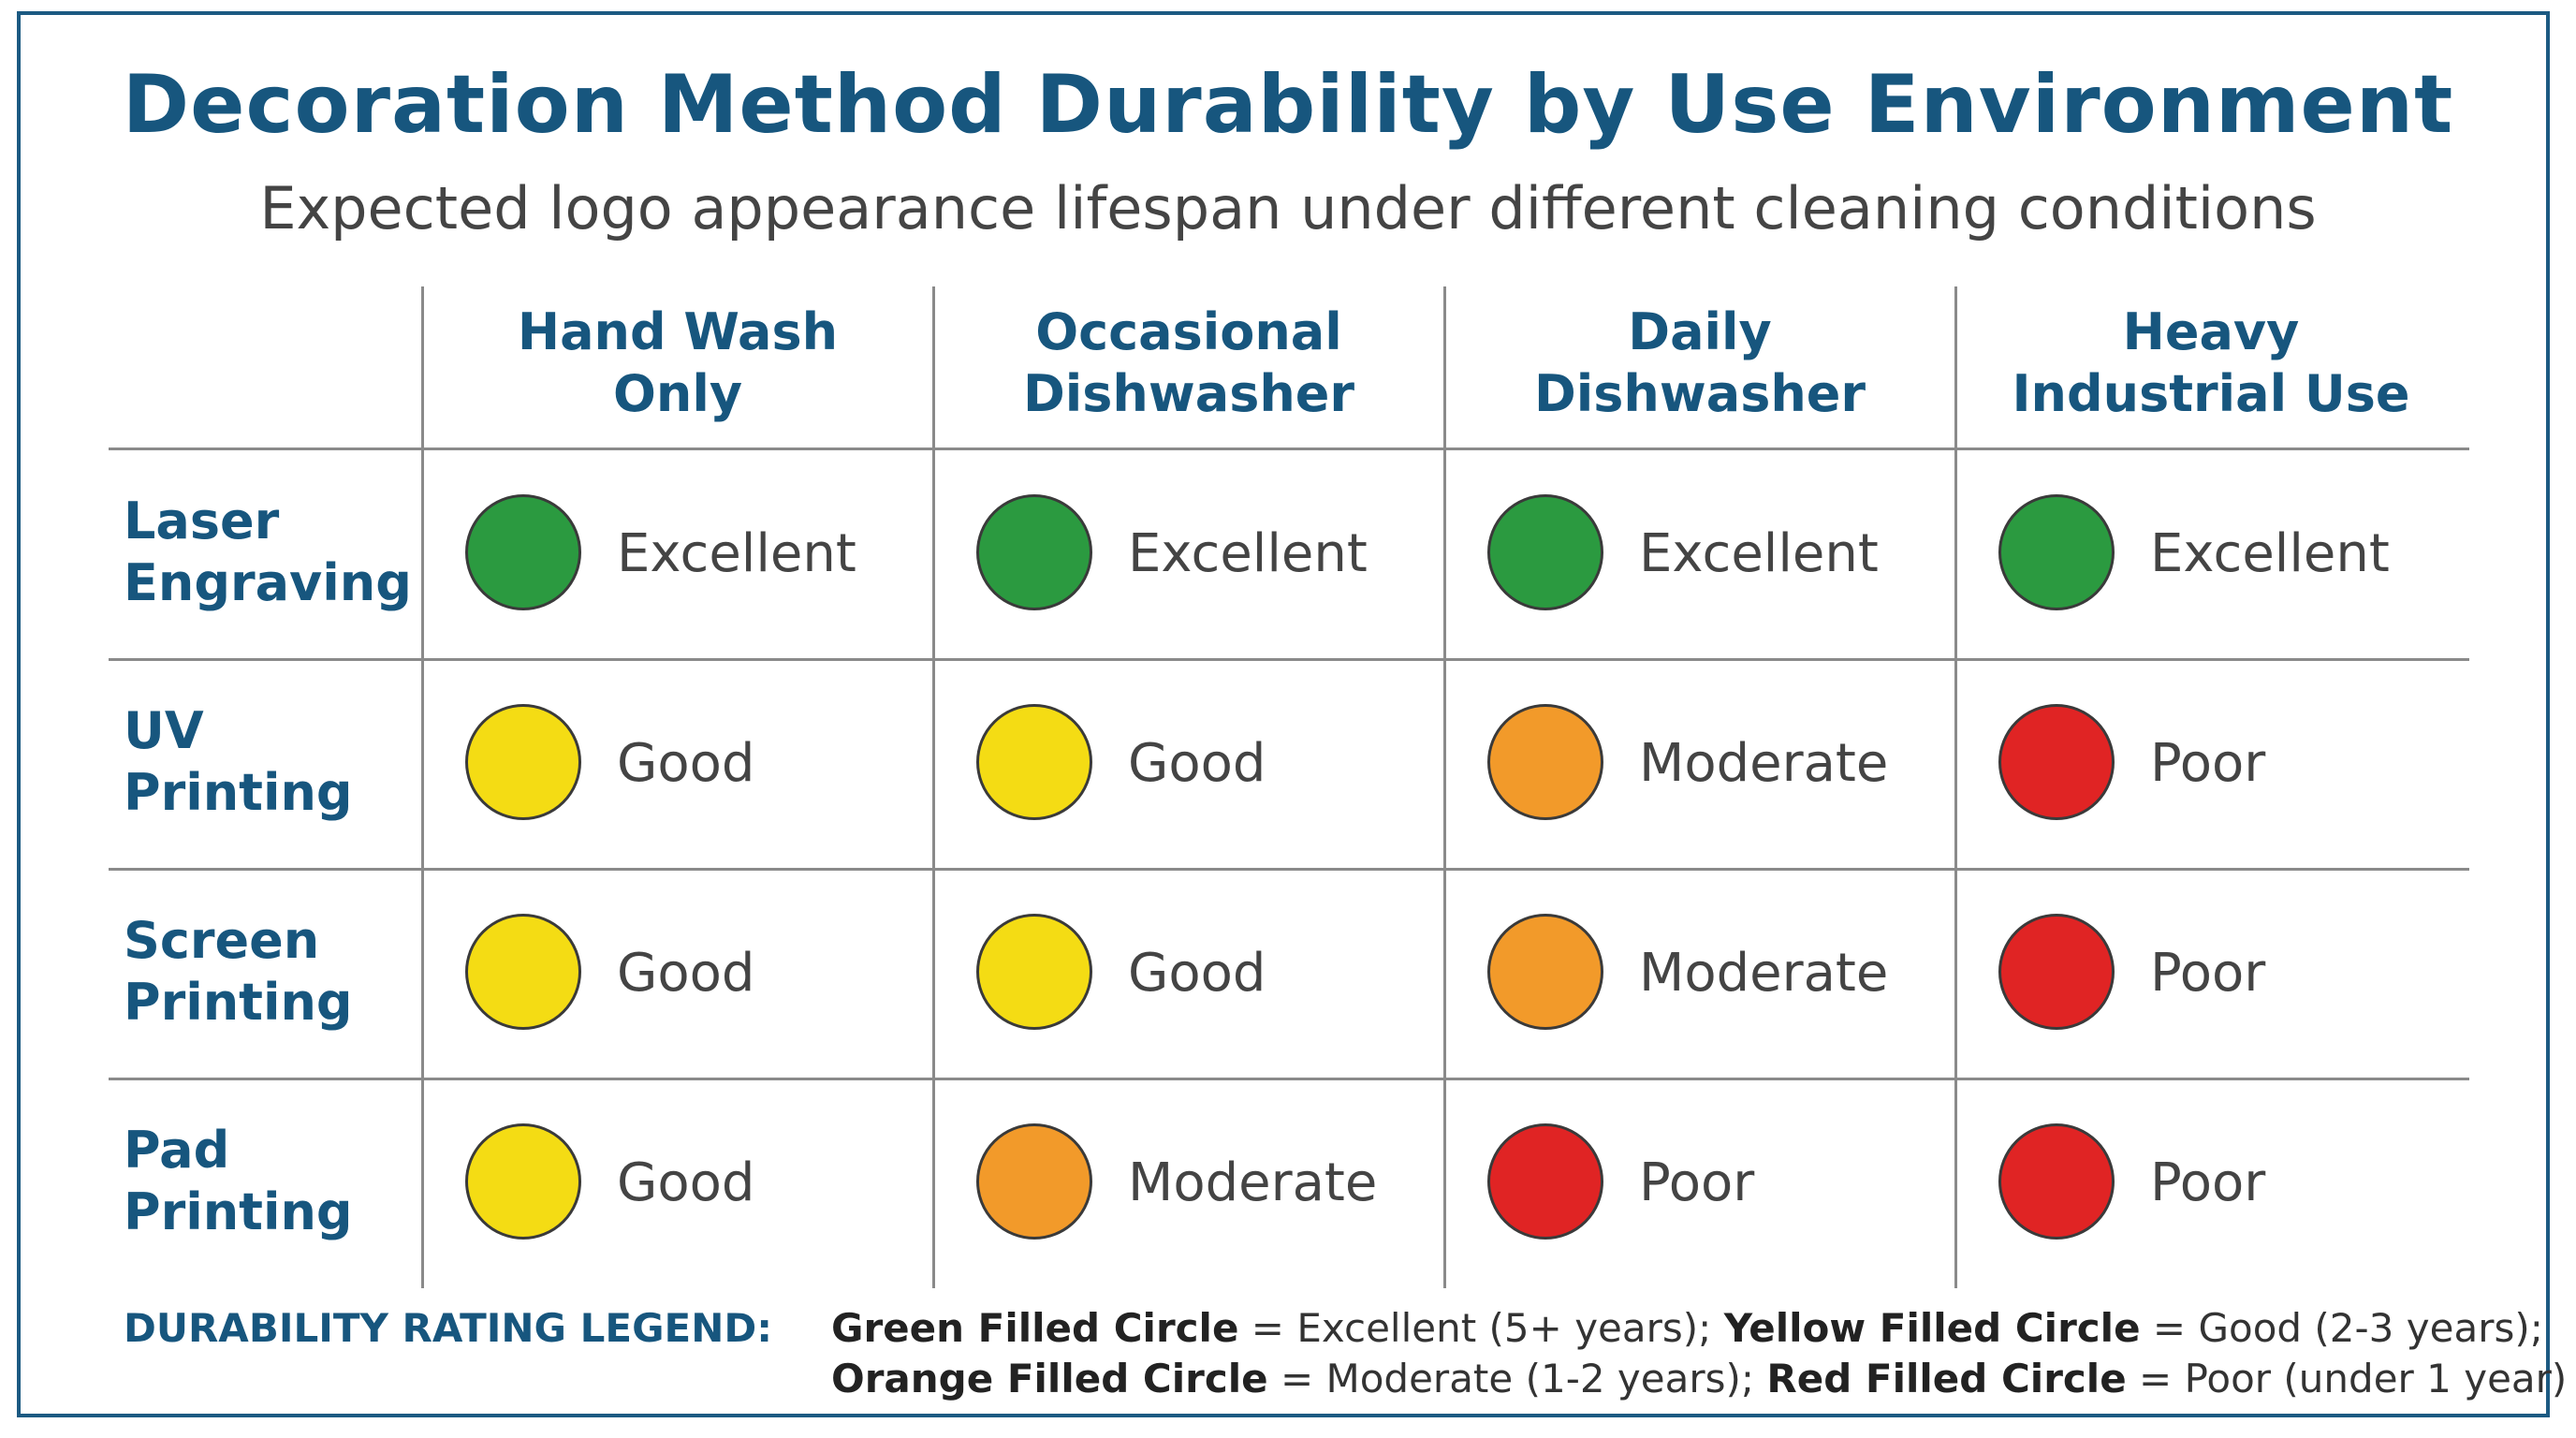 The image size is (2576, 1438). Describe the element at coordinates (202, 521) in the screenshot. I see `row-header-line: Laser` at that location.